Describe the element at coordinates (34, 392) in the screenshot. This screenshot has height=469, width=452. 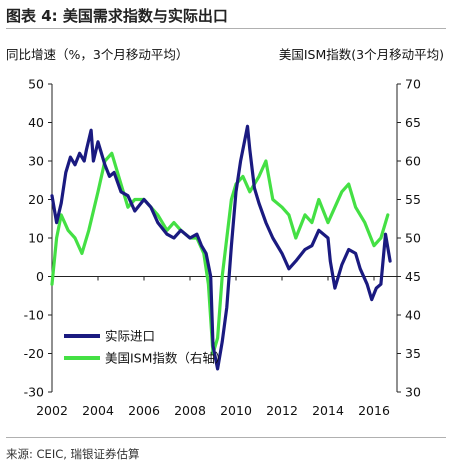
I see `left-tick-label: -30` at that location.